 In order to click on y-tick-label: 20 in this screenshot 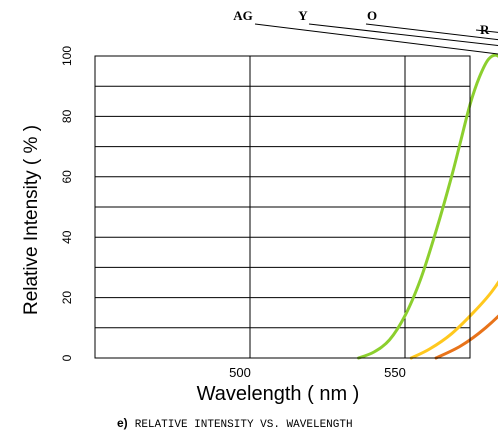, I will do `click(67, 298)`.